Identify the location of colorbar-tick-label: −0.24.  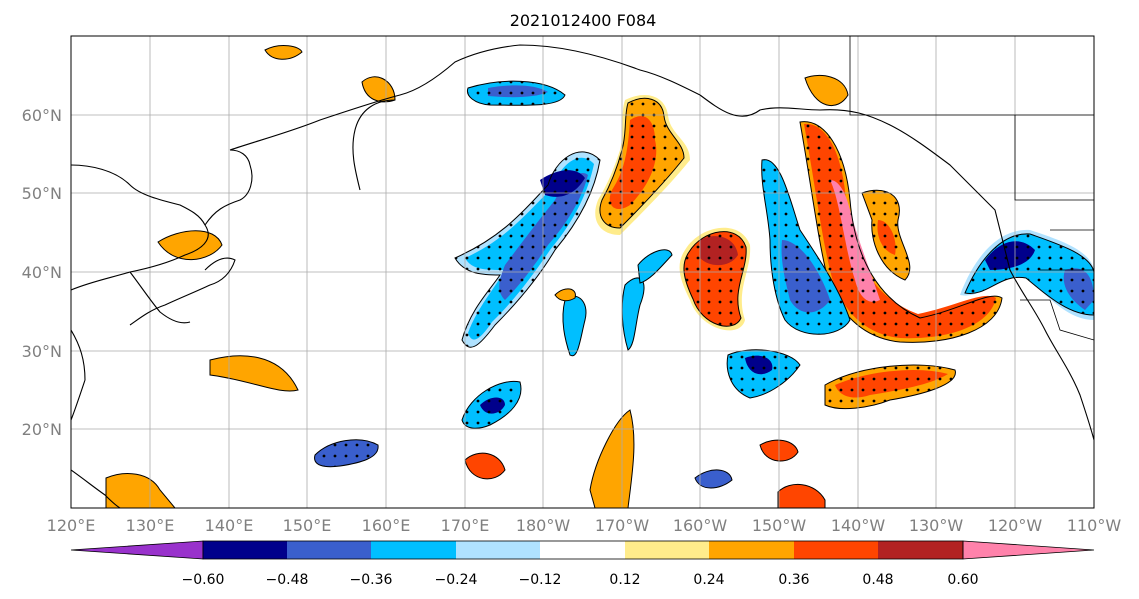
(456, 580).